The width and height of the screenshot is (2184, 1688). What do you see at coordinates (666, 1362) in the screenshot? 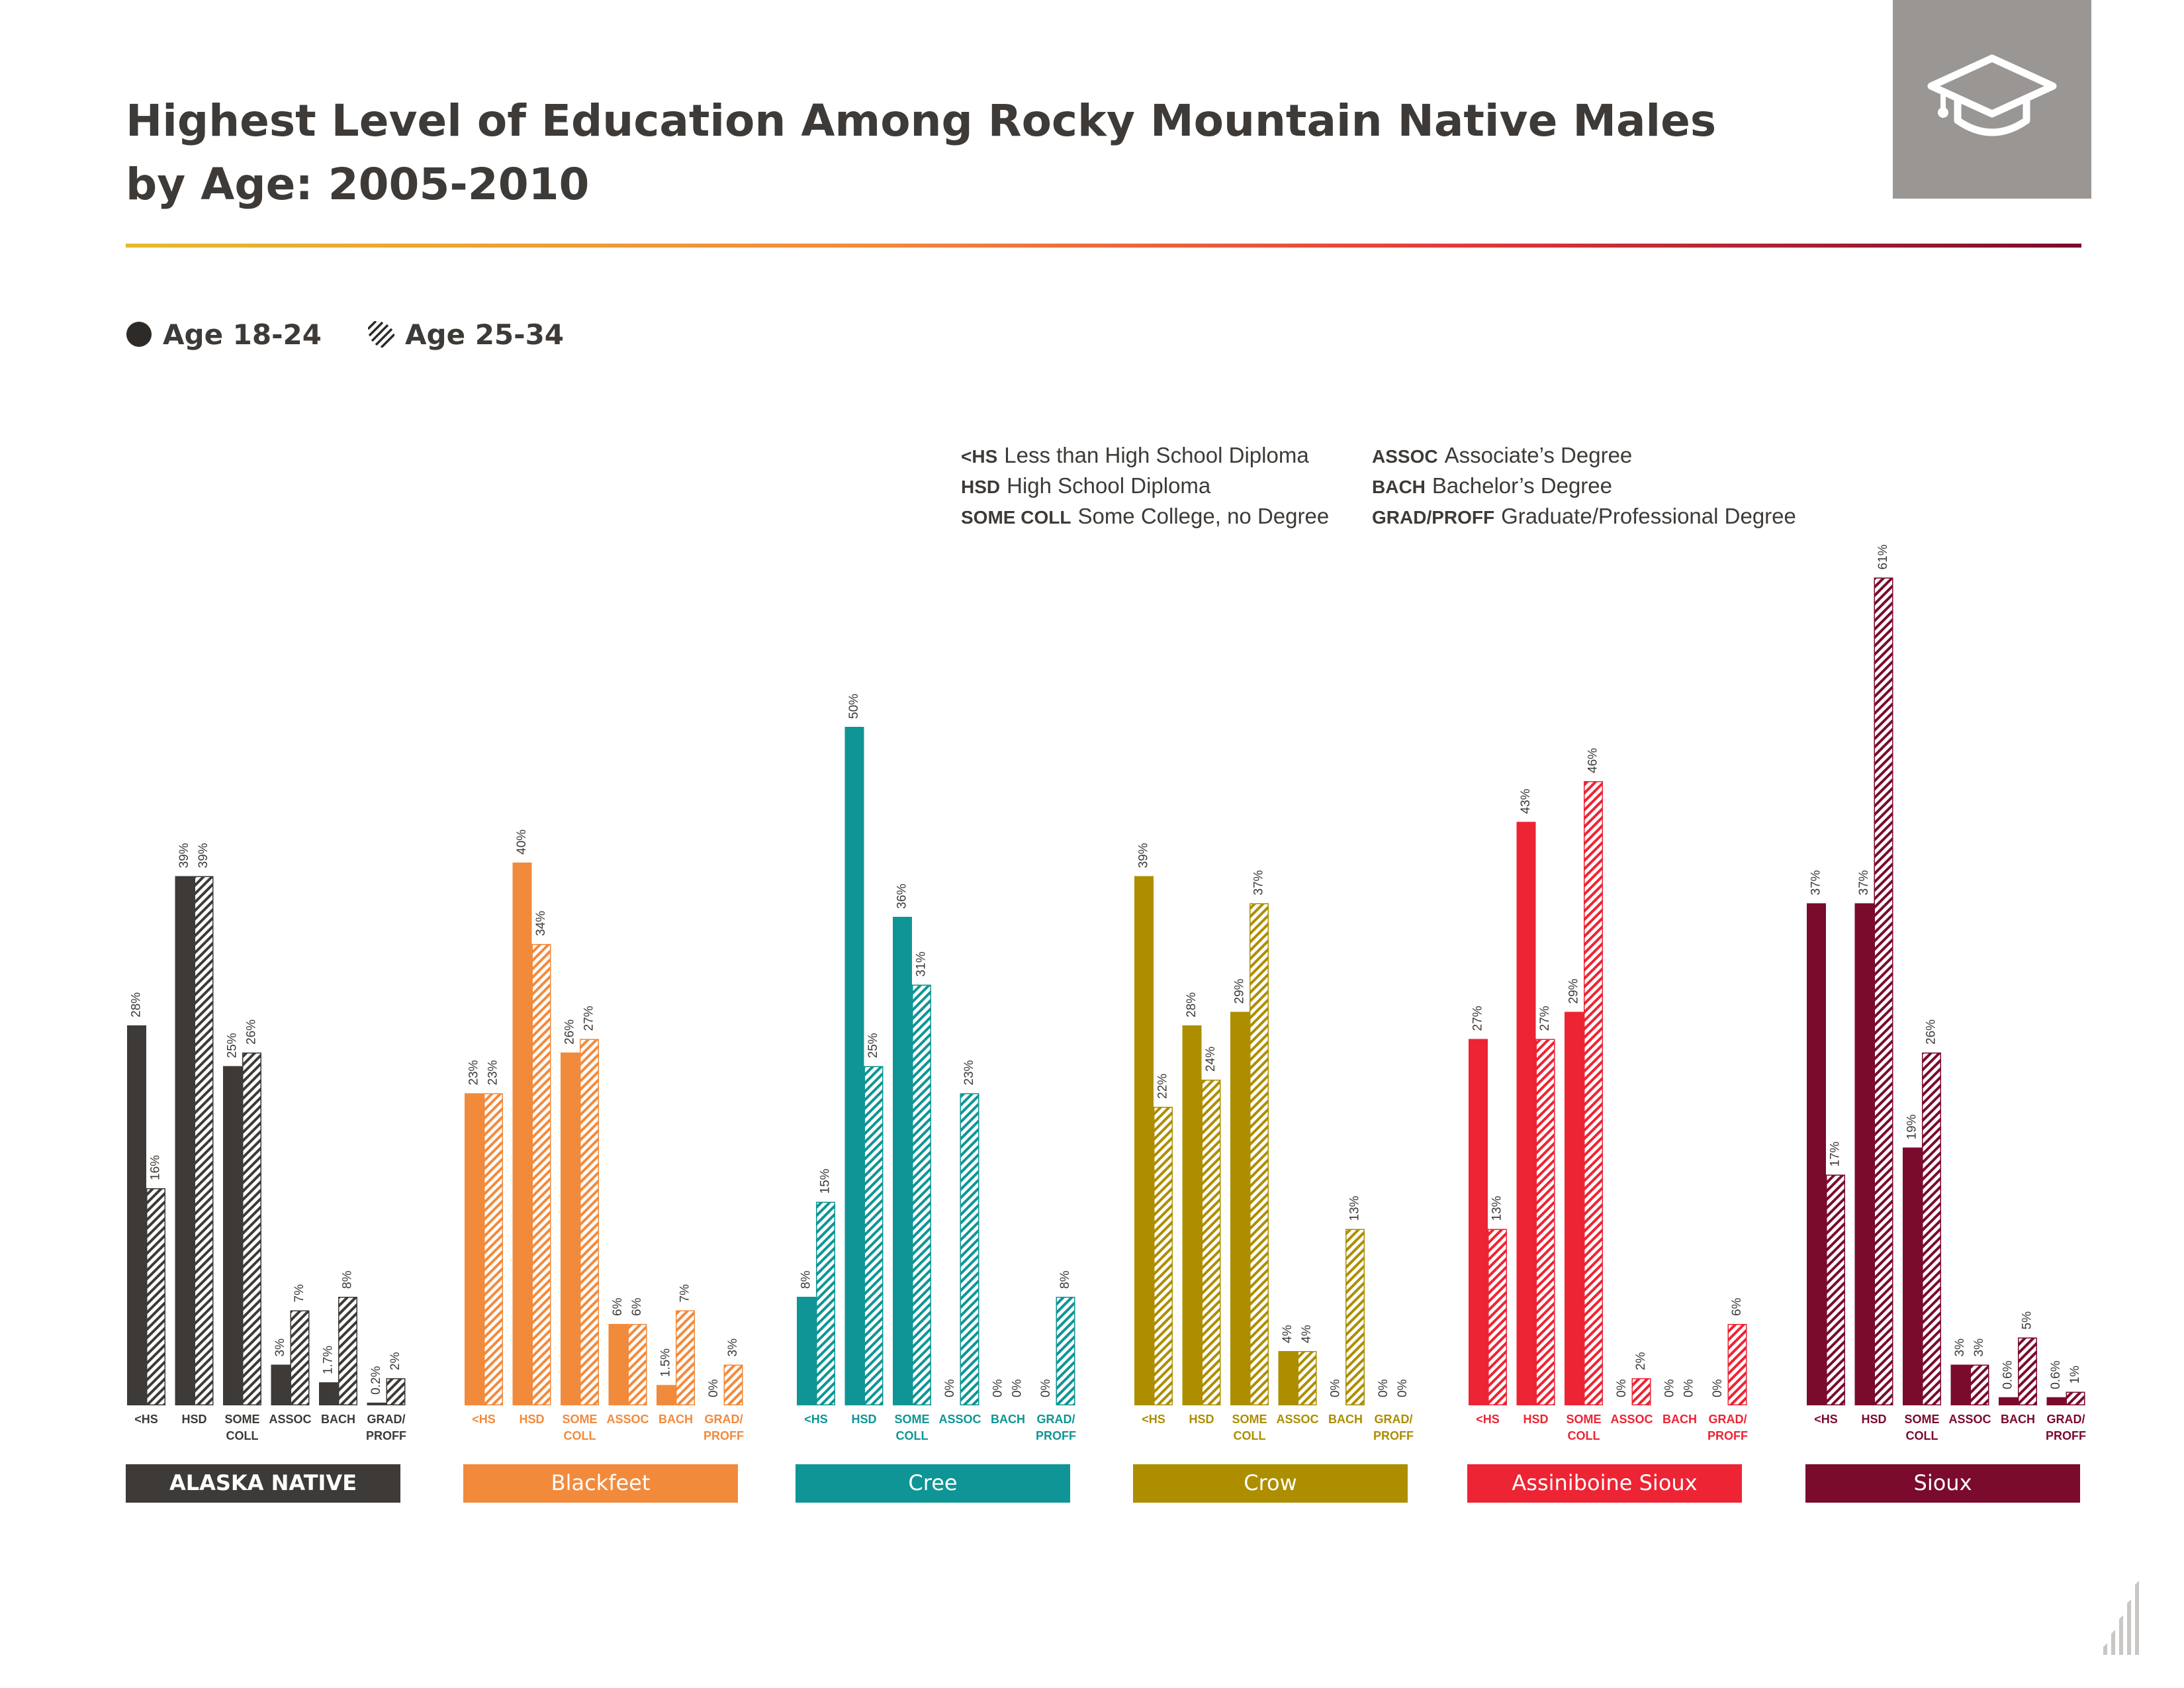
I see `bar-value-label: 1.5%` at bounding box center [666, 1362].